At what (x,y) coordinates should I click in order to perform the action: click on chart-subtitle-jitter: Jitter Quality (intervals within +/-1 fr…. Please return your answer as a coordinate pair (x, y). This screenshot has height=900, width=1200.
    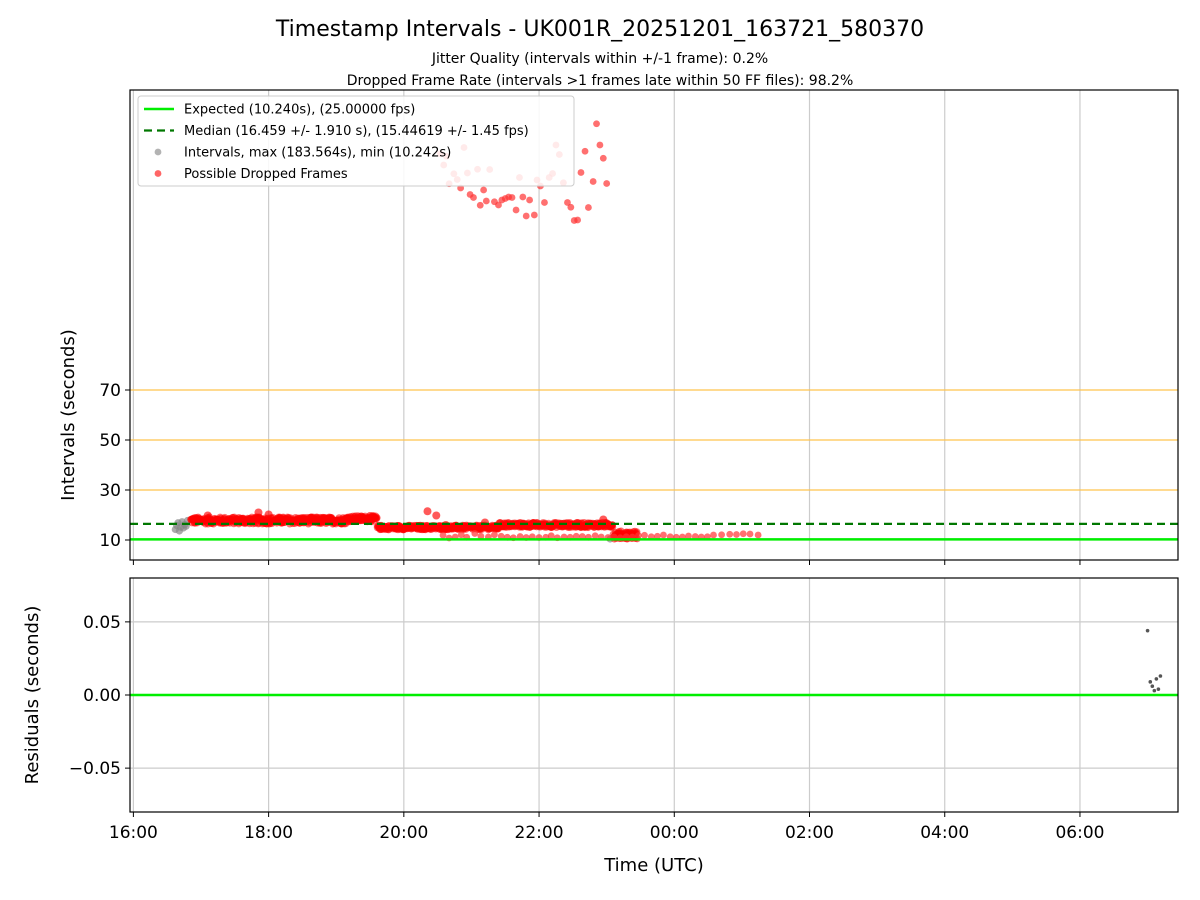
    Looking at the image, I should click on (599, 59).